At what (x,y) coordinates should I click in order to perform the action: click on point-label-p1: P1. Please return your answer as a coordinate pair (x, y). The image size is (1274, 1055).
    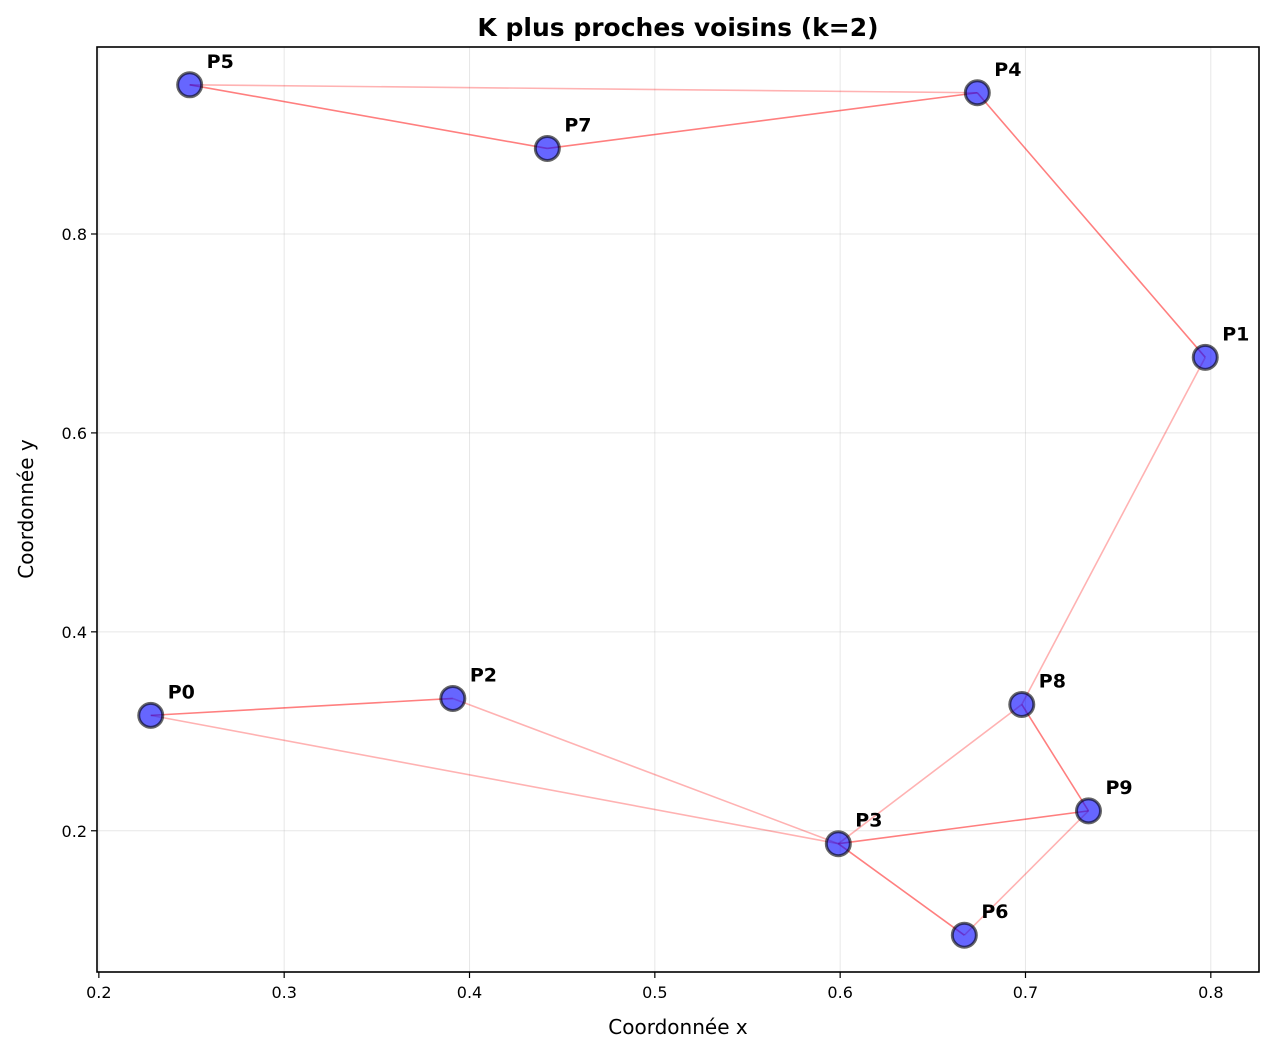
    Looking at the image, I should click on (1235, 334).